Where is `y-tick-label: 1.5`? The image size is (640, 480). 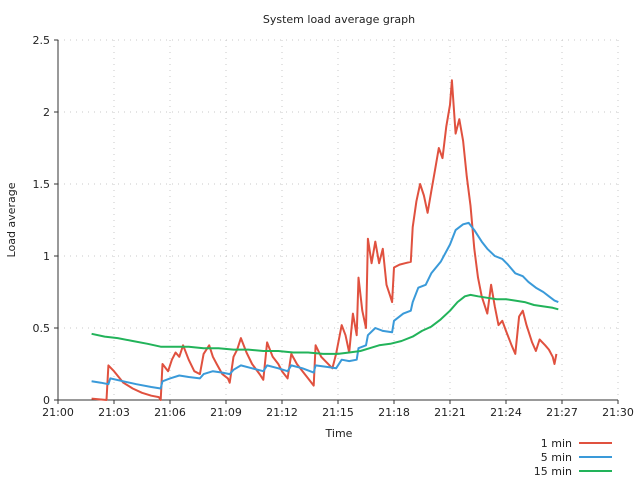 y-tick-label: 1.5 is located at coordinates (42, 184).